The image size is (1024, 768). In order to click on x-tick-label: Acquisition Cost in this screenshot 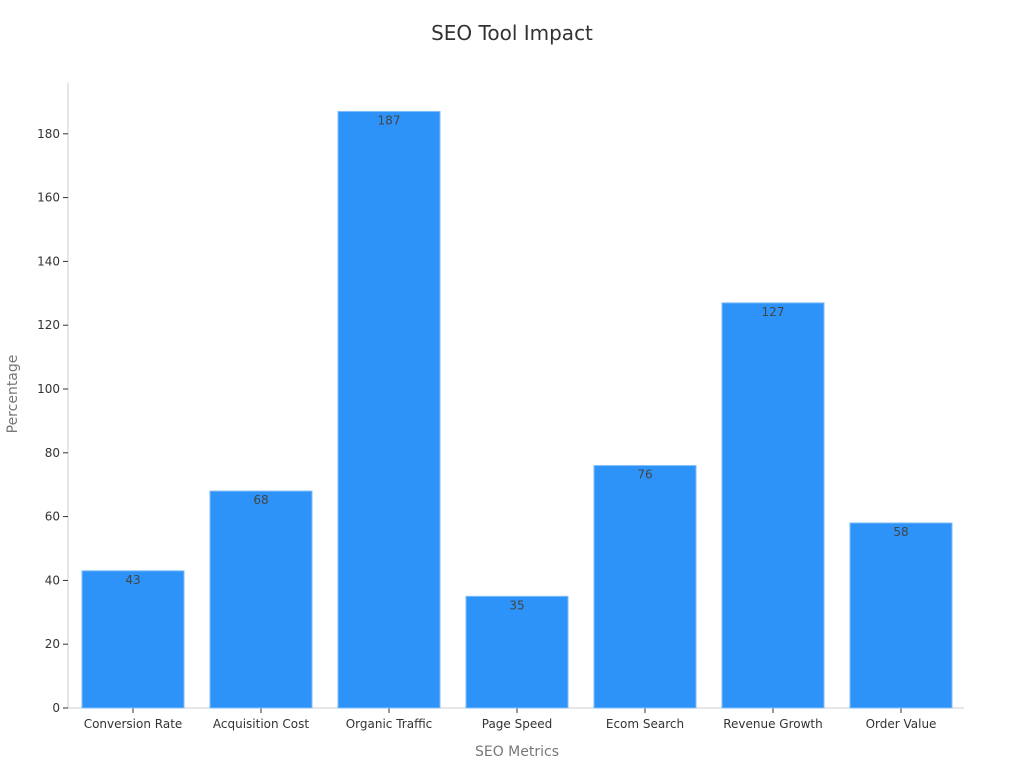, I will do `click(261, 724)`.